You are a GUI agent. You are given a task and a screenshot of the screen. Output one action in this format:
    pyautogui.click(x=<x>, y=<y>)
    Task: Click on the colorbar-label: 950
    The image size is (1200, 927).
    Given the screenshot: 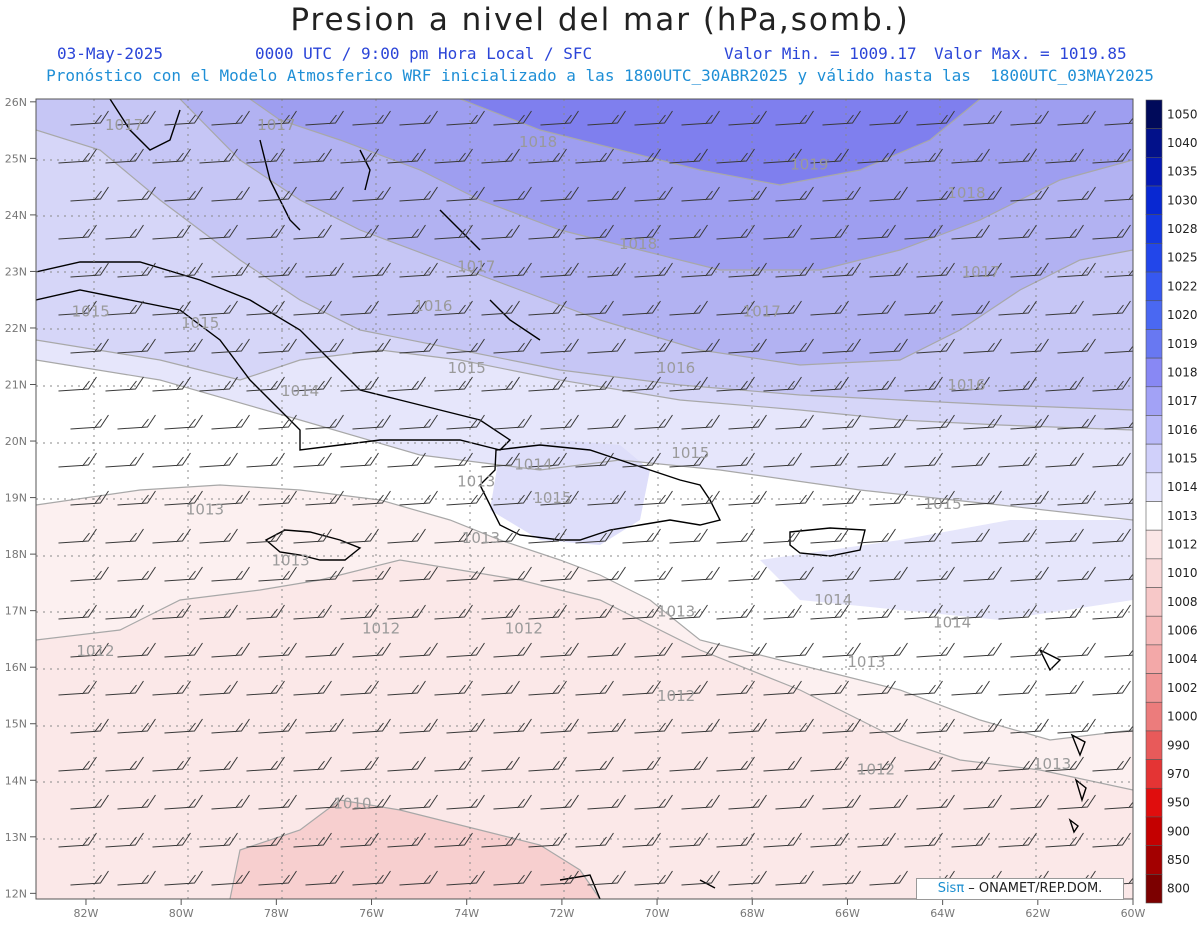 What is the action you would take?
    pyautogui.click(x=1178, y=803)
    